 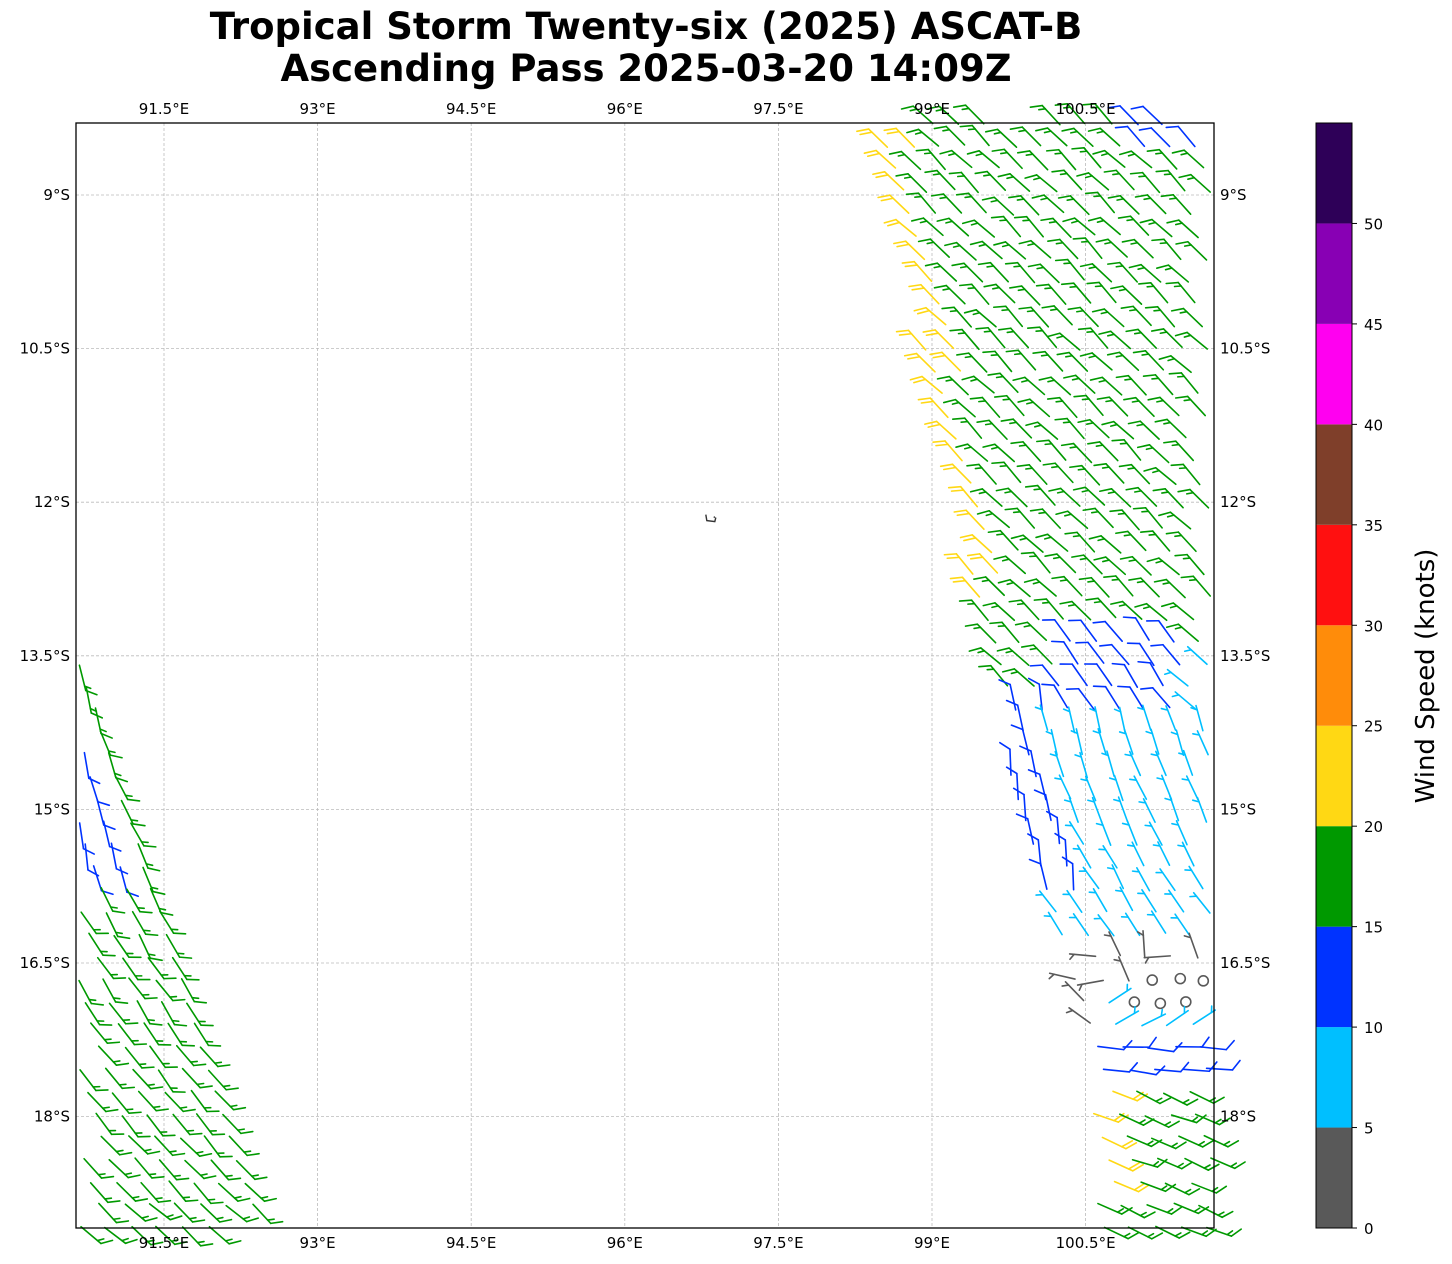 What do you see at coordinates (625, 109) in the screenshot?
I see `tick-label-top: 96°E` at bounding box center [625, 109].